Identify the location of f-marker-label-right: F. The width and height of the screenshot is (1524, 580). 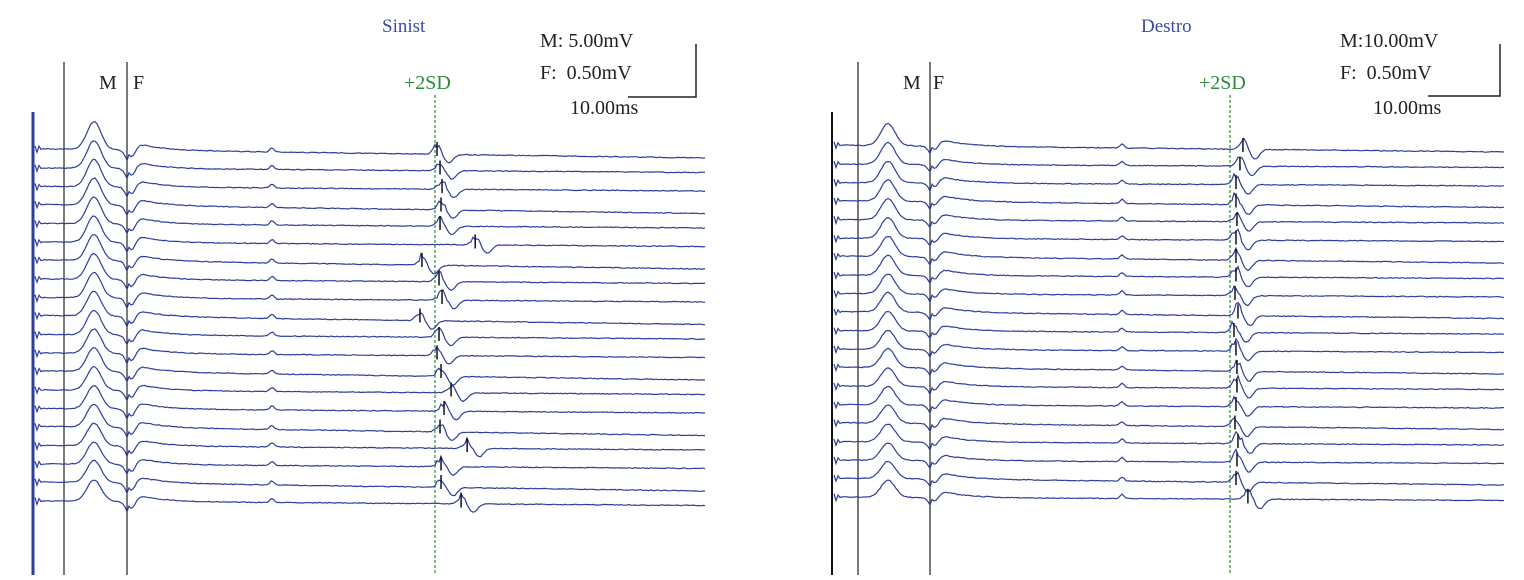
(939, 83).